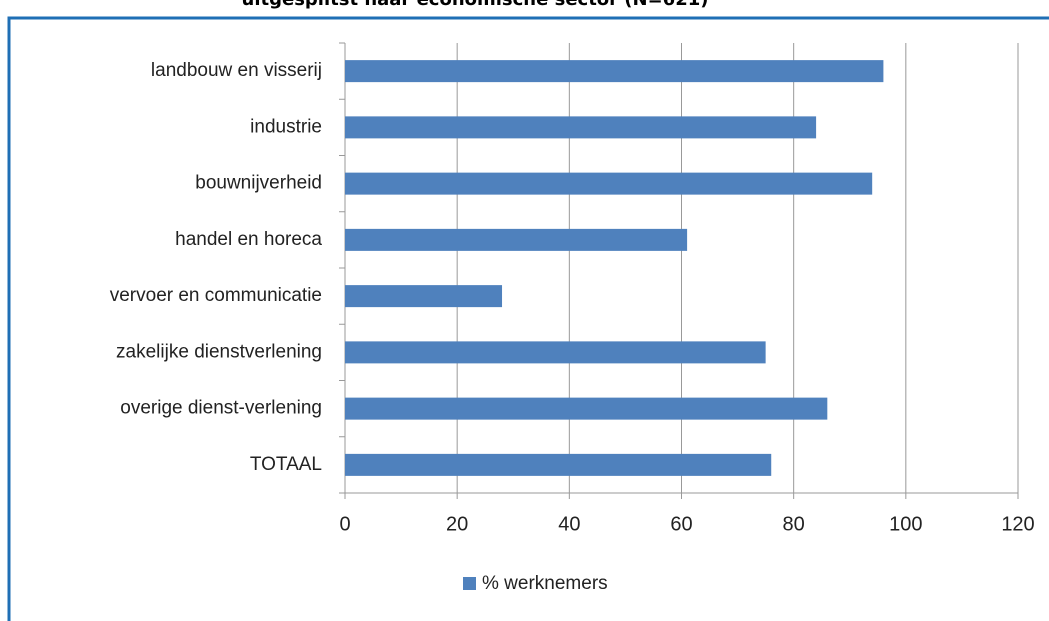  What do you see at coordinates (1017, 524) in the screenshot?
I see `x-tick-label: 120` at bounding box center [1017, 524].